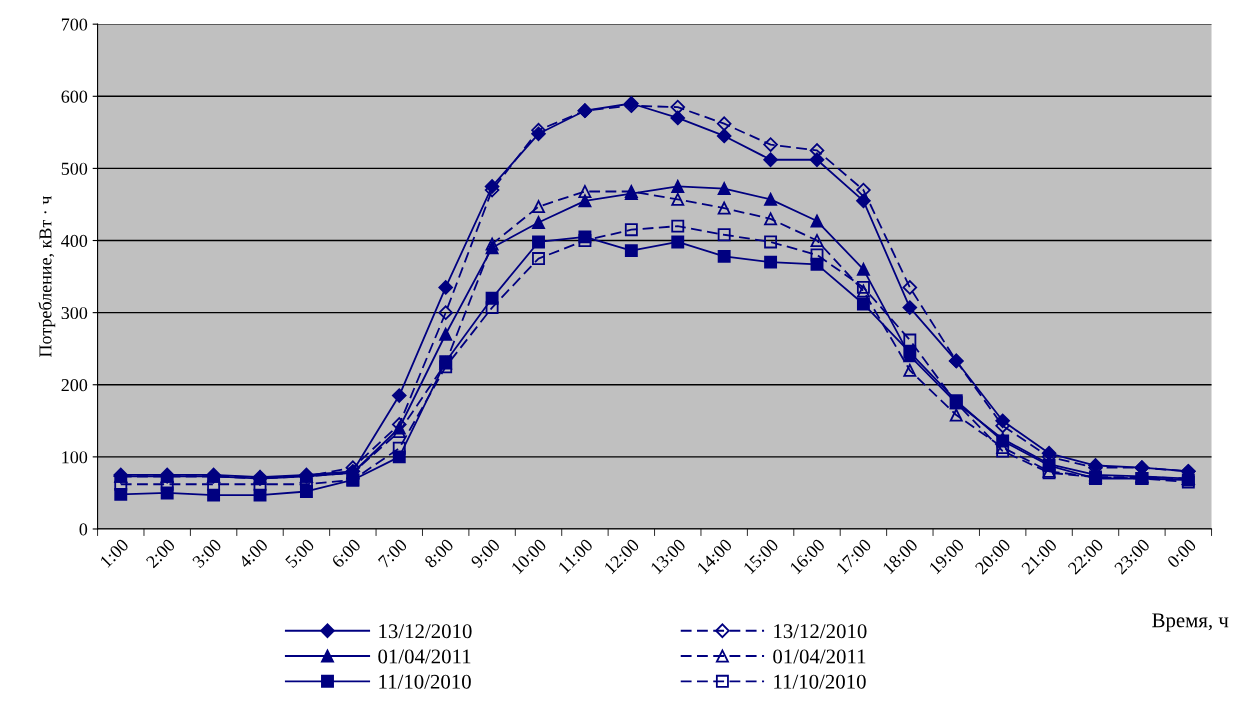 The image size is (1235, 711). Describe the element at coordinates (83, 529) in the screenshot. I see `y-tick-label: 0` at that location.